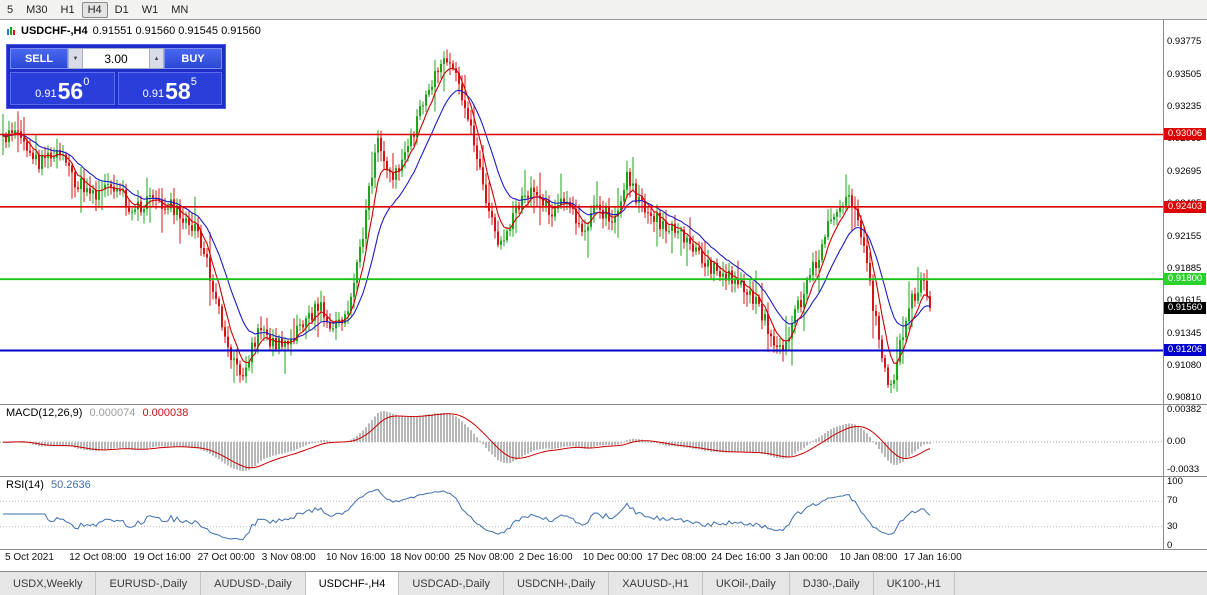 This screenshot has height=595, width=1207. What do you see at coordinates (356, 557) in the screenshot?
I see `time-label: 10 Nov 16:00` at bounding box center [356, 557].